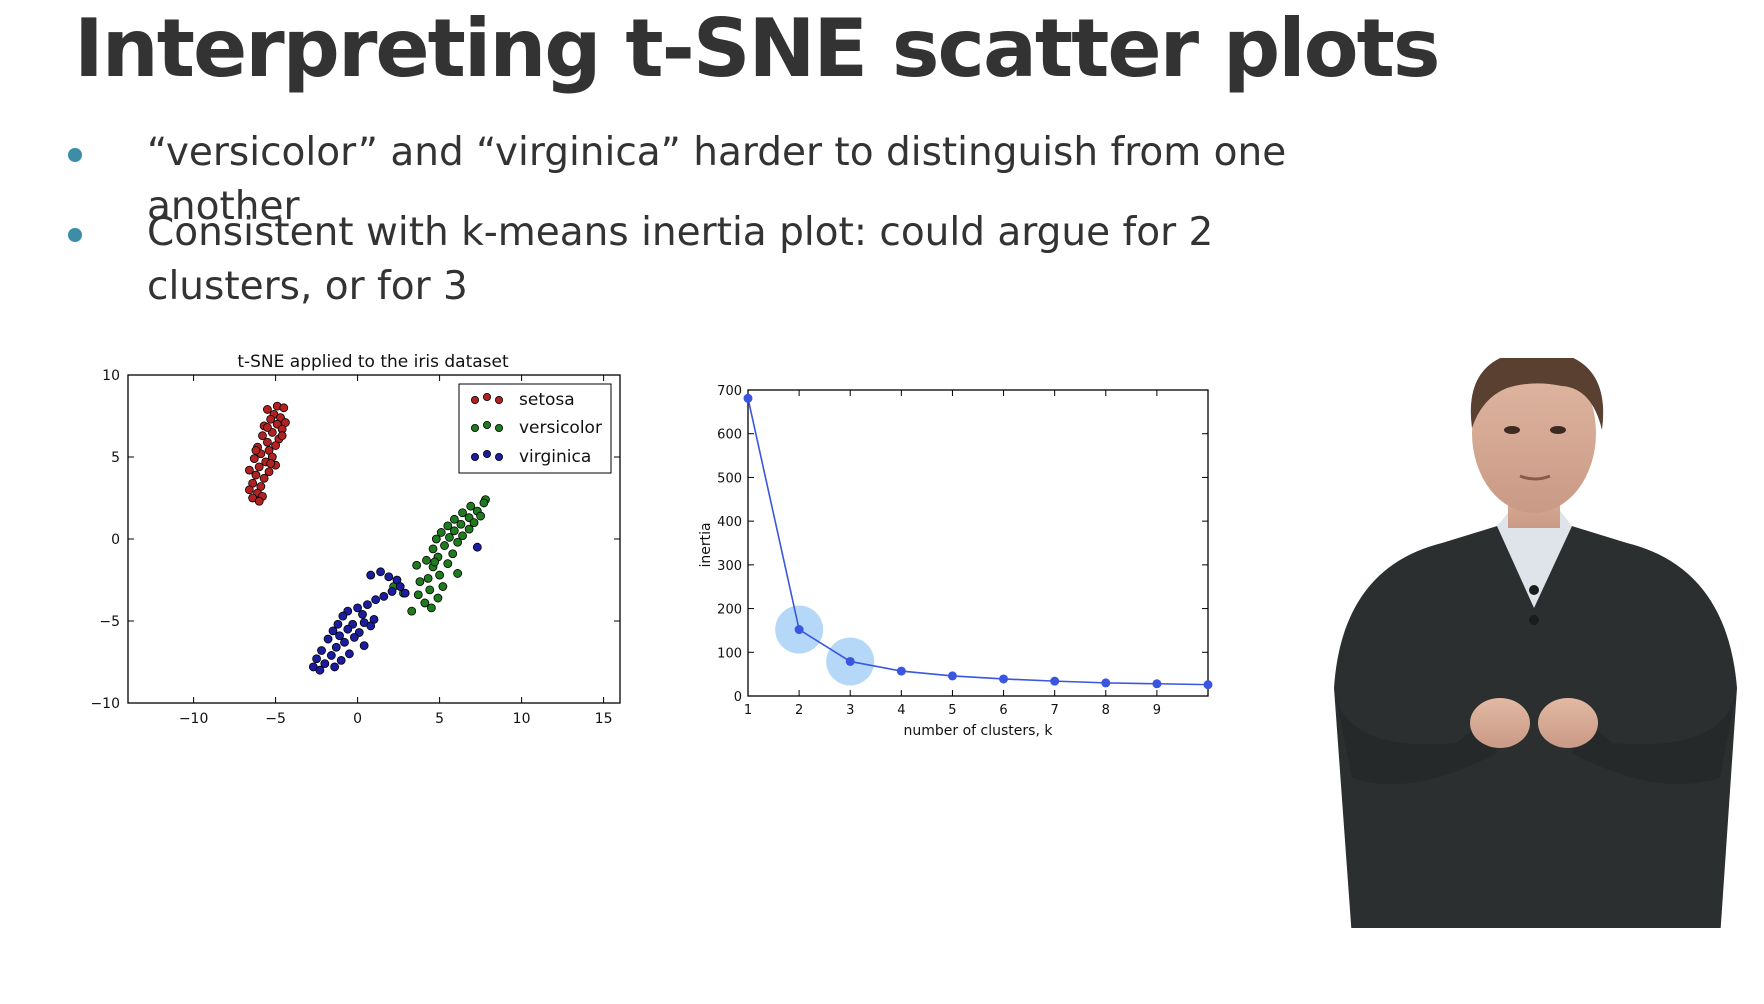  Describe the element at coordinates (1535, 725) in the screenshot. I see `presenter-body` at that location.